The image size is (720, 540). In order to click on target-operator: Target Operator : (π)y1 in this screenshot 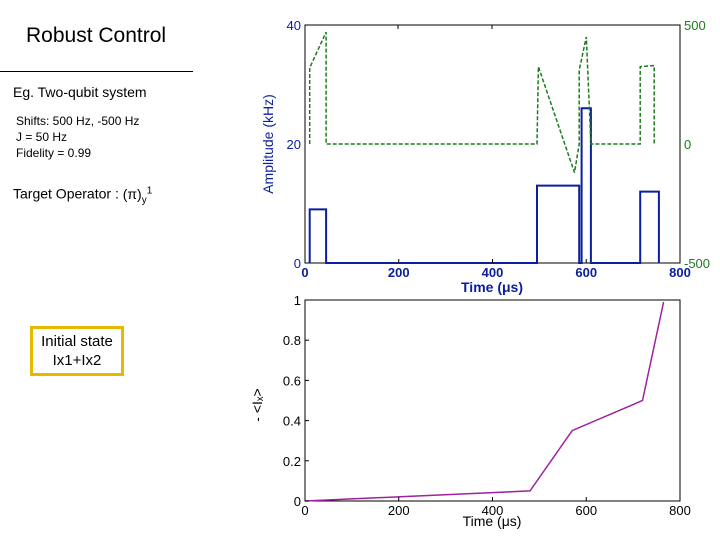, I will do `click(82, 195)`.